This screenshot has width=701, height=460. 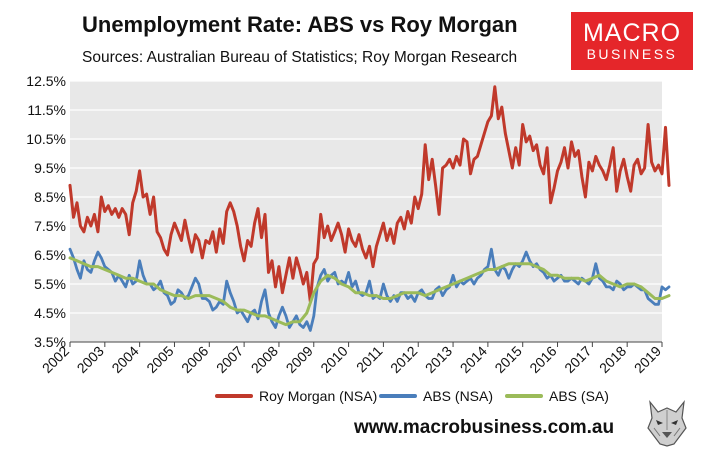 I want to click on x-tick-label: 2009, so click(x=299, y=359).